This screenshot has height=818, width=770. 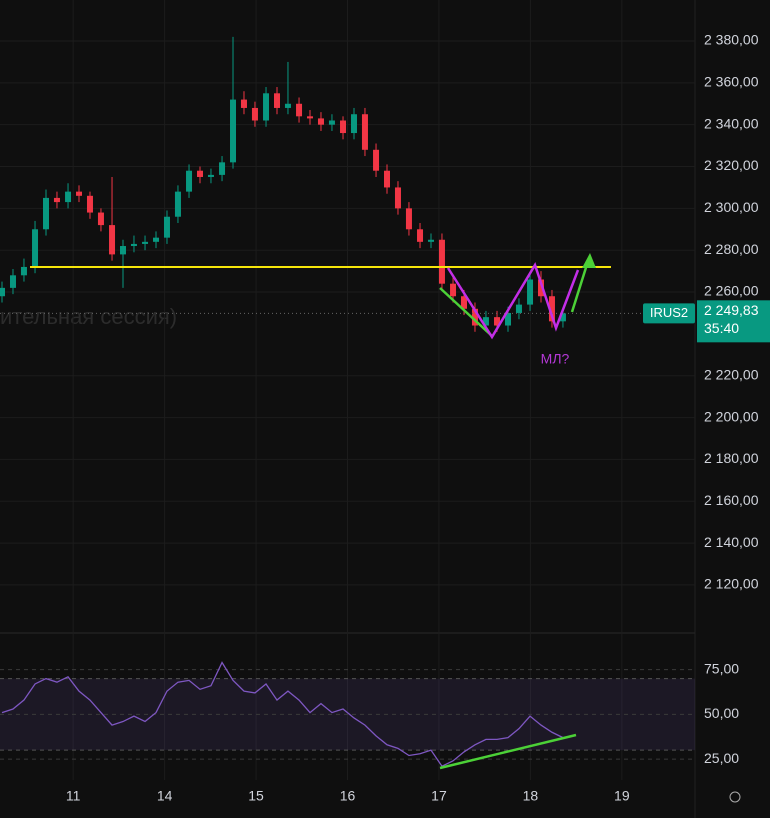 I want to click on symbol: IRUS2, so click(x=669, y=312).